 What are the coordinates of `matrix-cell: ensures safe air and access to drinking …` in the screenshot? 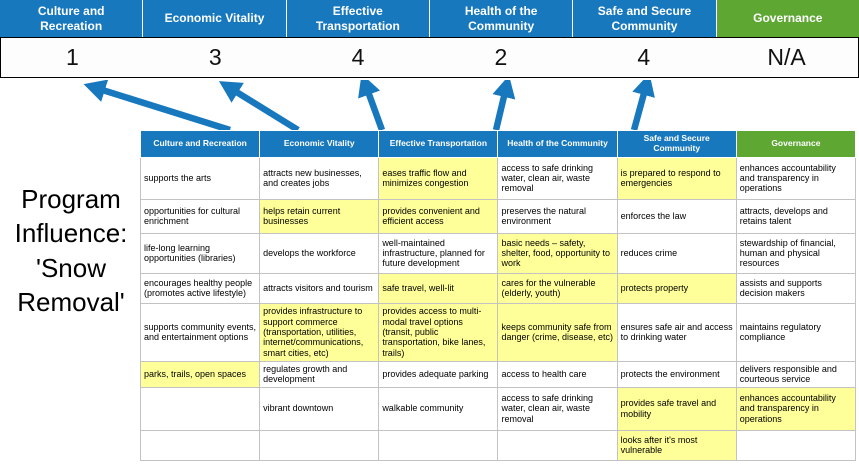 It's located at (676, 332).